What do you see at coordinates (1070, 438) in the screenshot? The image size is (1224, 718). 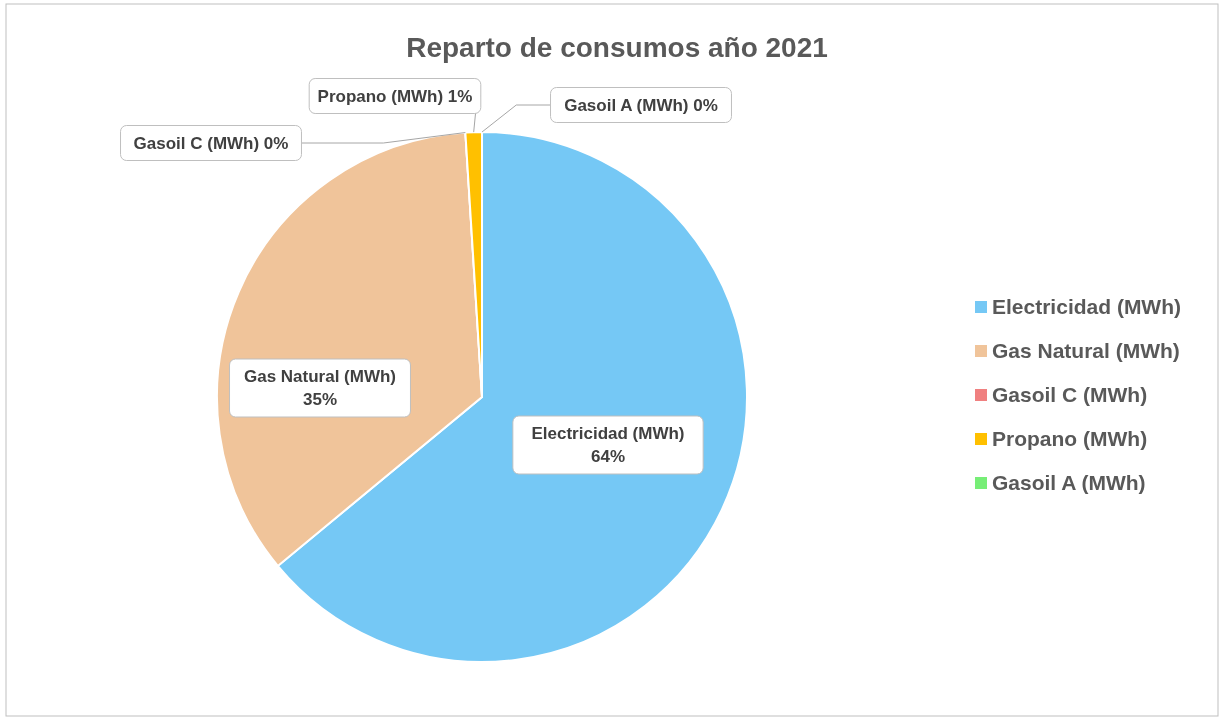 I see `legend-label: Propano (MWh)` at bounding box center [1070, 438].